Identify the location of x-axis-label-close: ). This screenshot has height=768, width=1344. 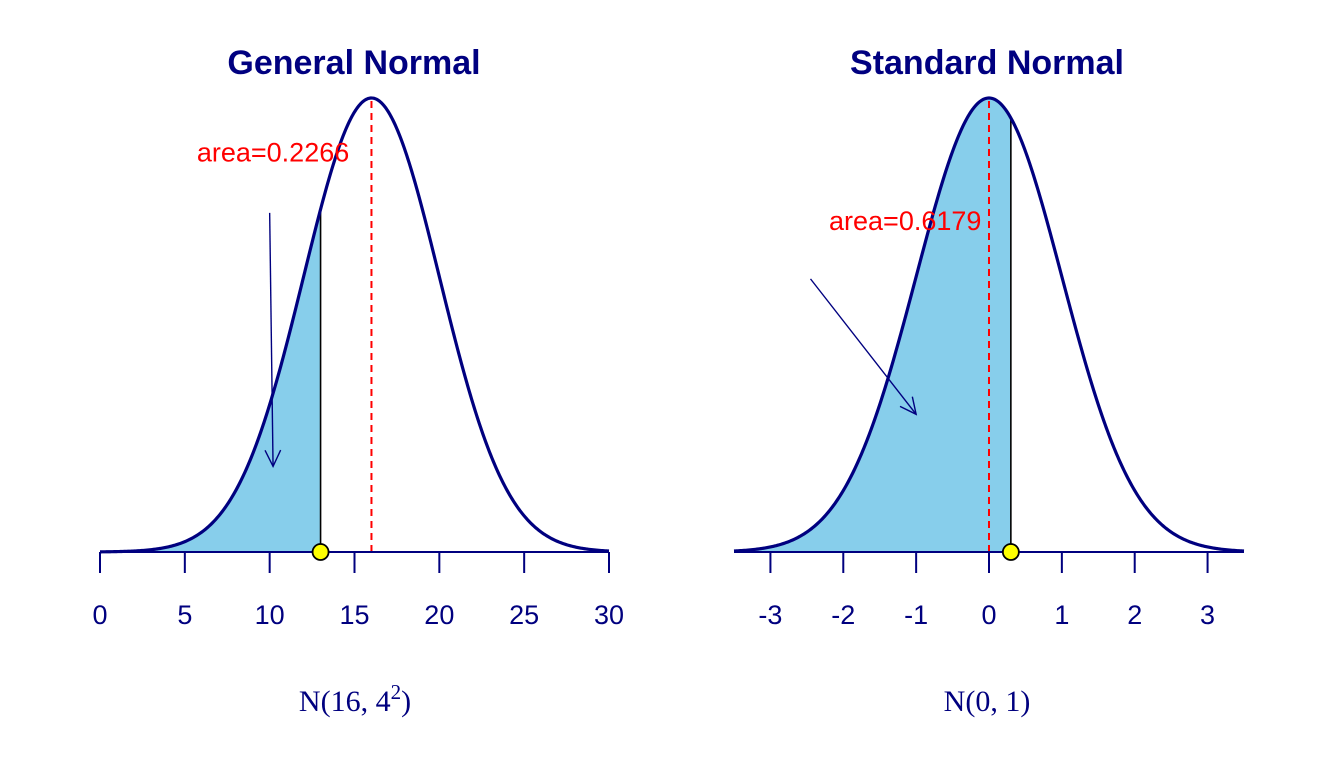
(406, 701).